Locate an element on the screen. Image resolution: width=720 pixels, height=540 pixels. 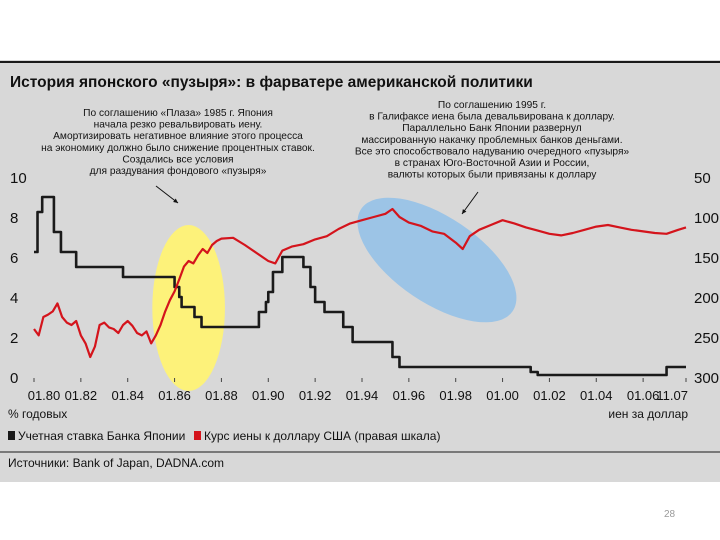
x-tick-label: 01.98 is located at coordinates (455, 395).